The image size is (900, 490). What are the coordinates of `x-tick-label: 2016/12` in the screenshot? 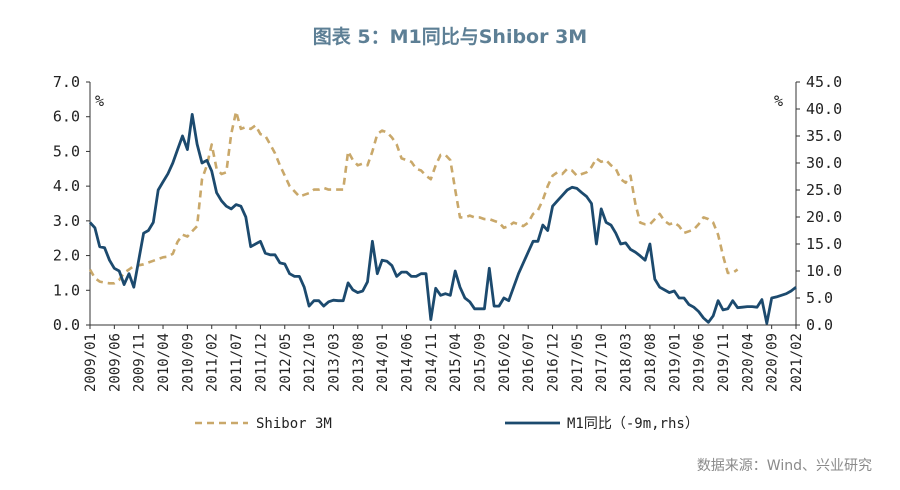 It's located at (554, 362).